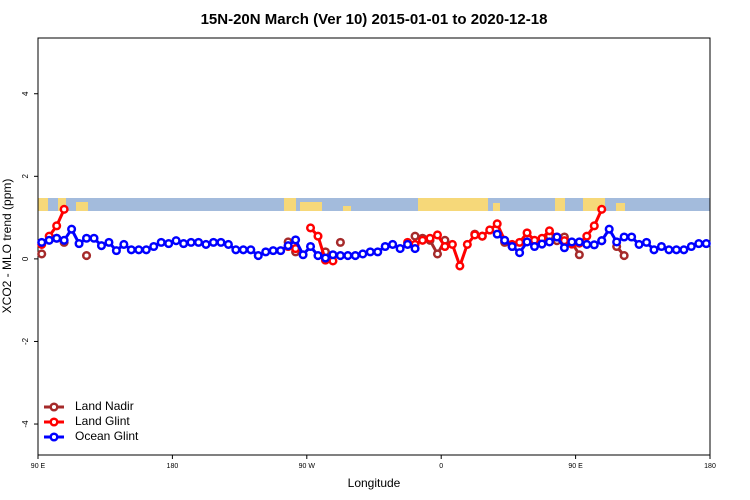 This screenshot has height=500, width=750. What do you see at coordinates (374, 204) in the screenshot?
I see `map-strip` at bounding box center [374, 204].